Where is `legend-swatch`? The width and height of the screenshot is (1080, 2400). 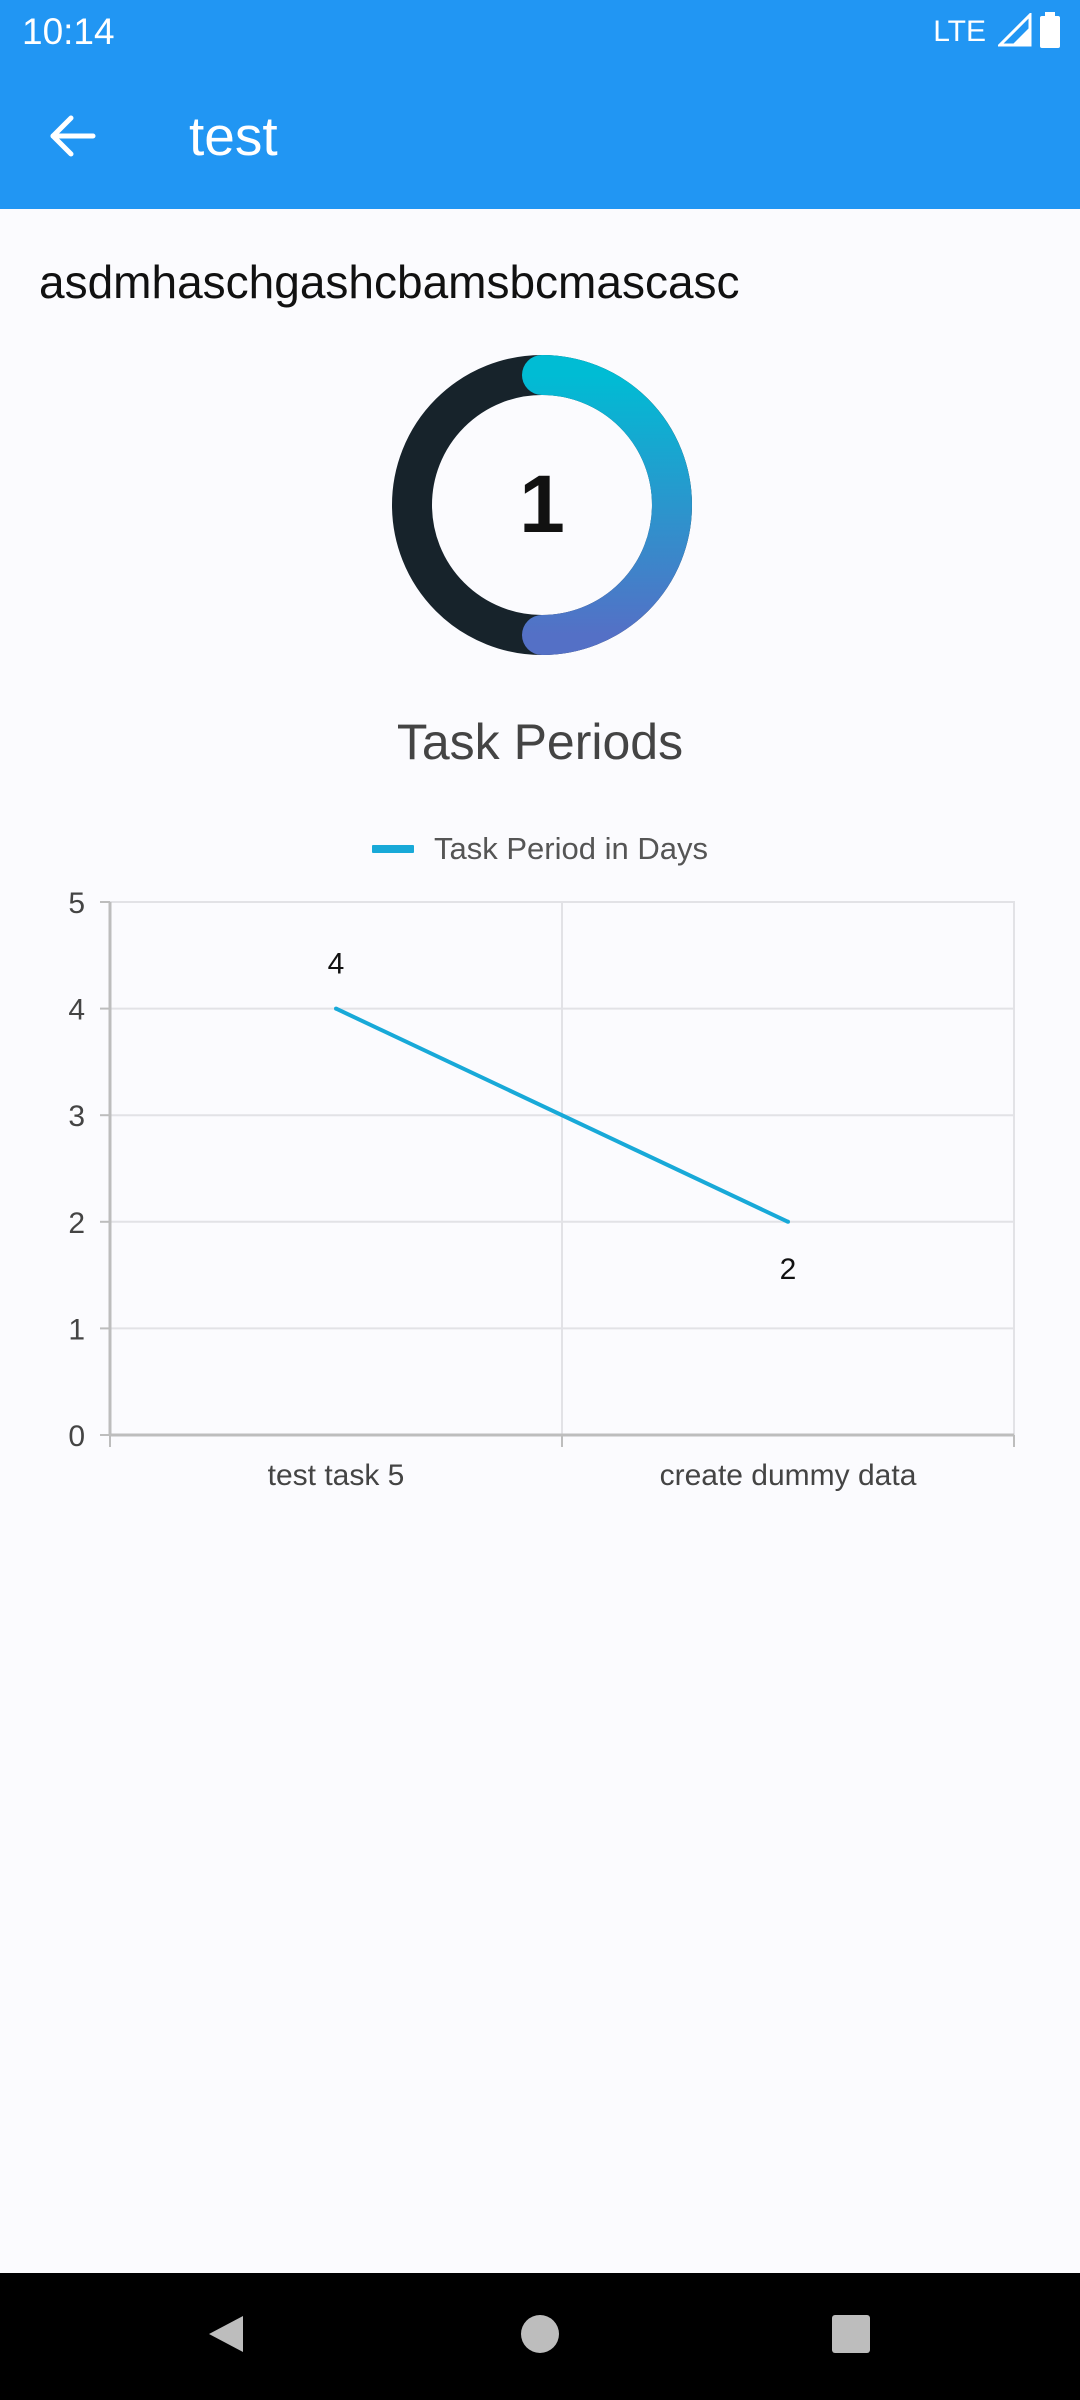 legend-swatch is located at coordinates (393, 849).